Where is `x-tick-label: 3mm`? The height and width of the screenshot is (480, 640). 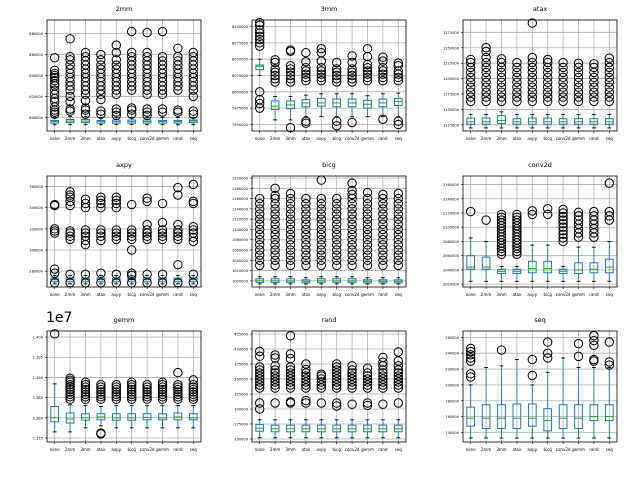 x-tick-label: 3mm is located at coordinates (85, 449).